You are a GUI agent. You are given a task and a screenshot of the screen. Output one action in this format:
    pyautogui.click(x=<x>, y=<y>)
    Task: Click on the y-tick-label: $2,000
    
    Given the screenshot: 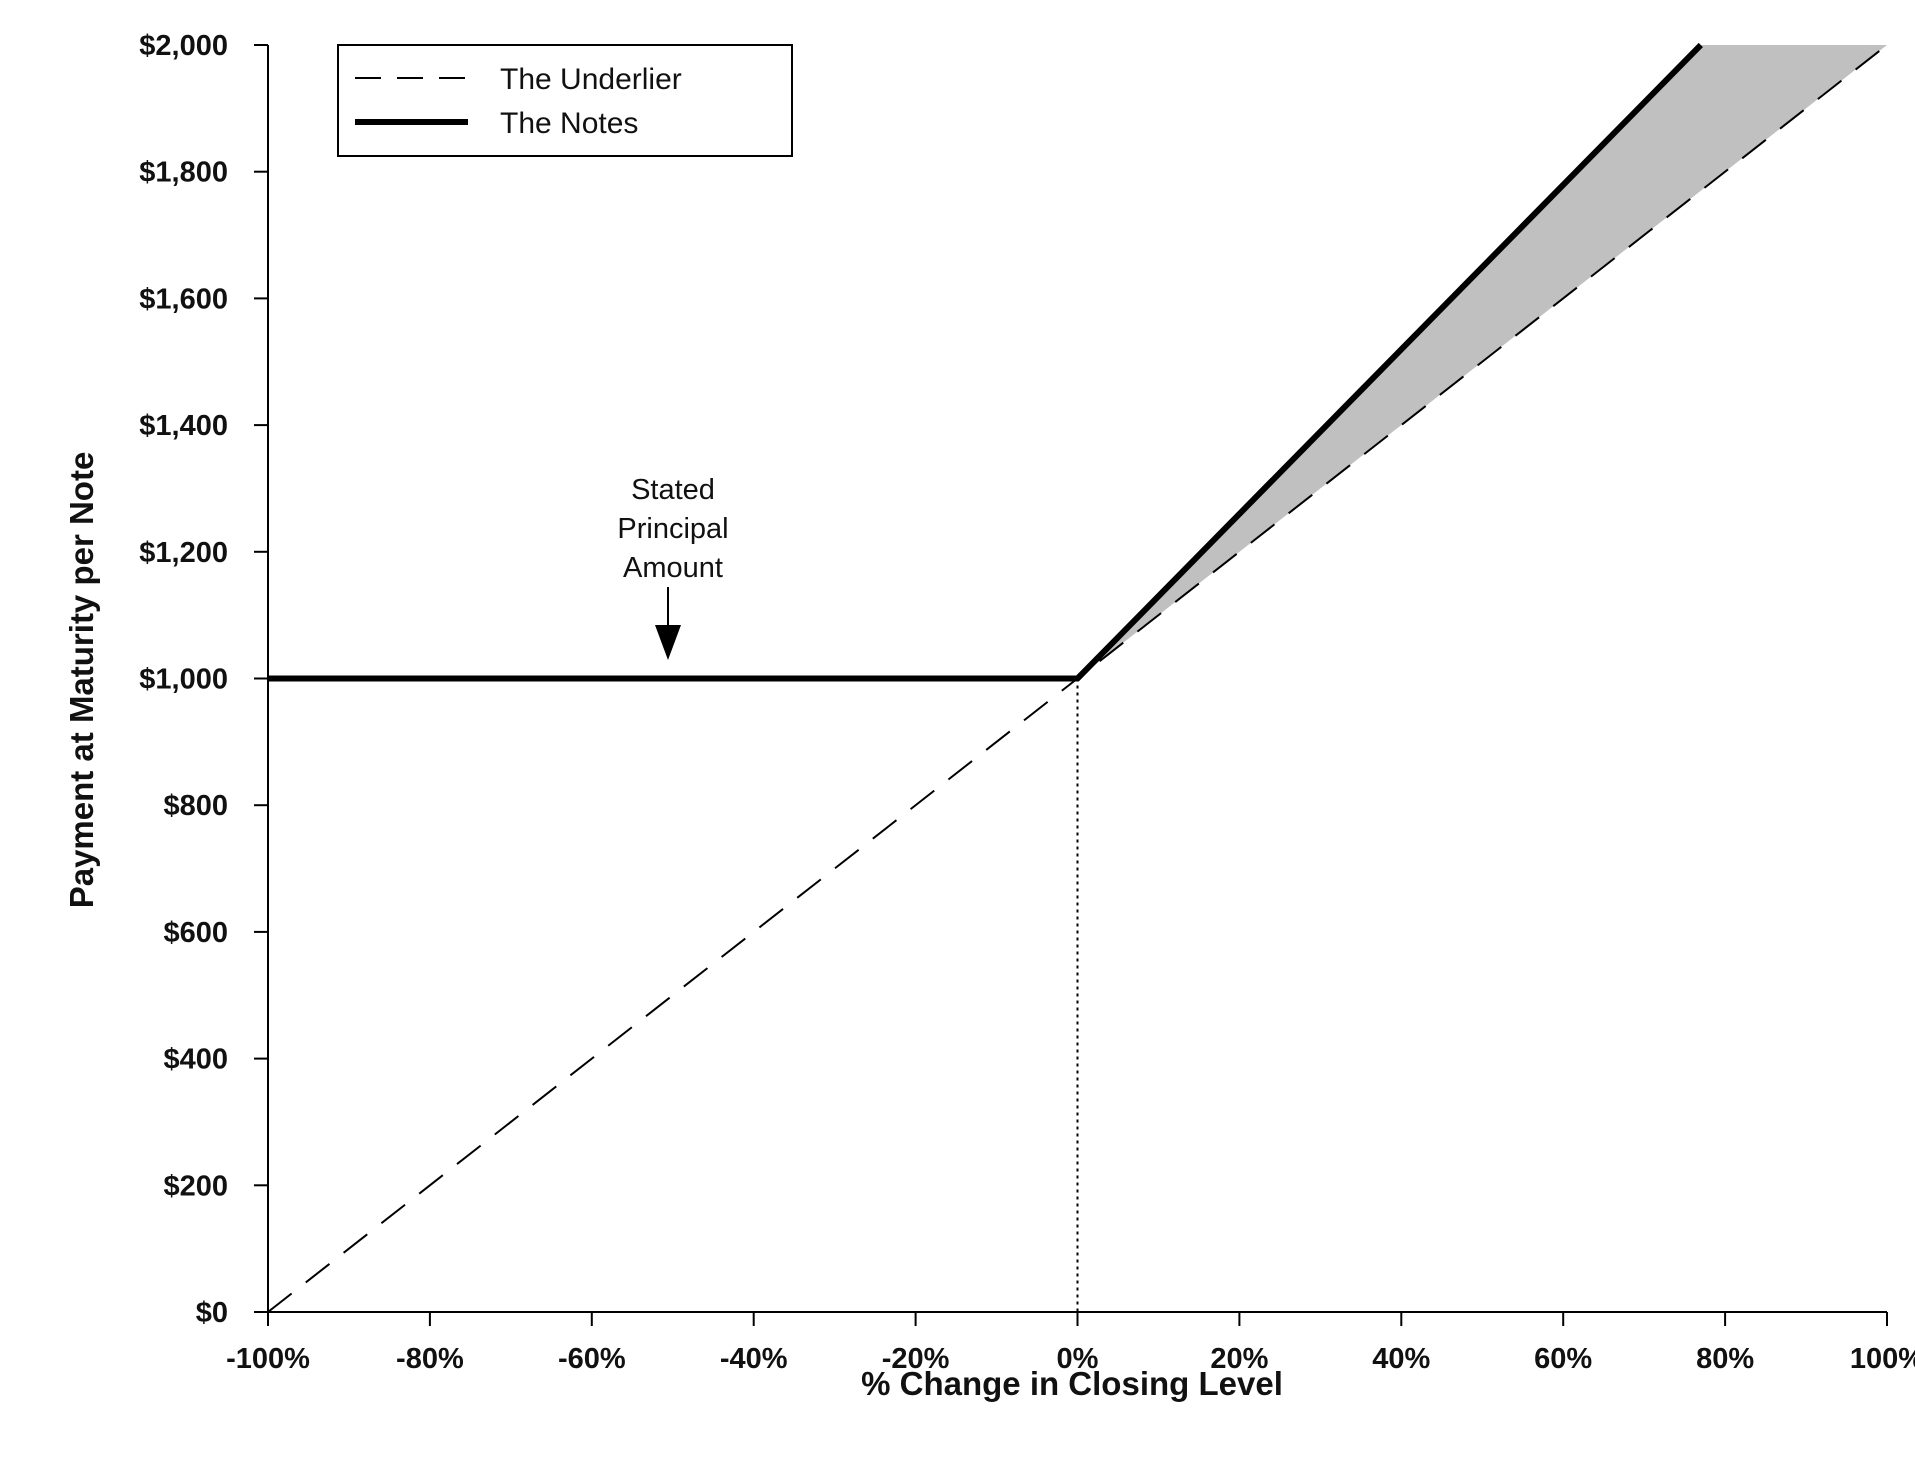 What is the action you would take?
    pyautogui.click(x=183, y=46)
    